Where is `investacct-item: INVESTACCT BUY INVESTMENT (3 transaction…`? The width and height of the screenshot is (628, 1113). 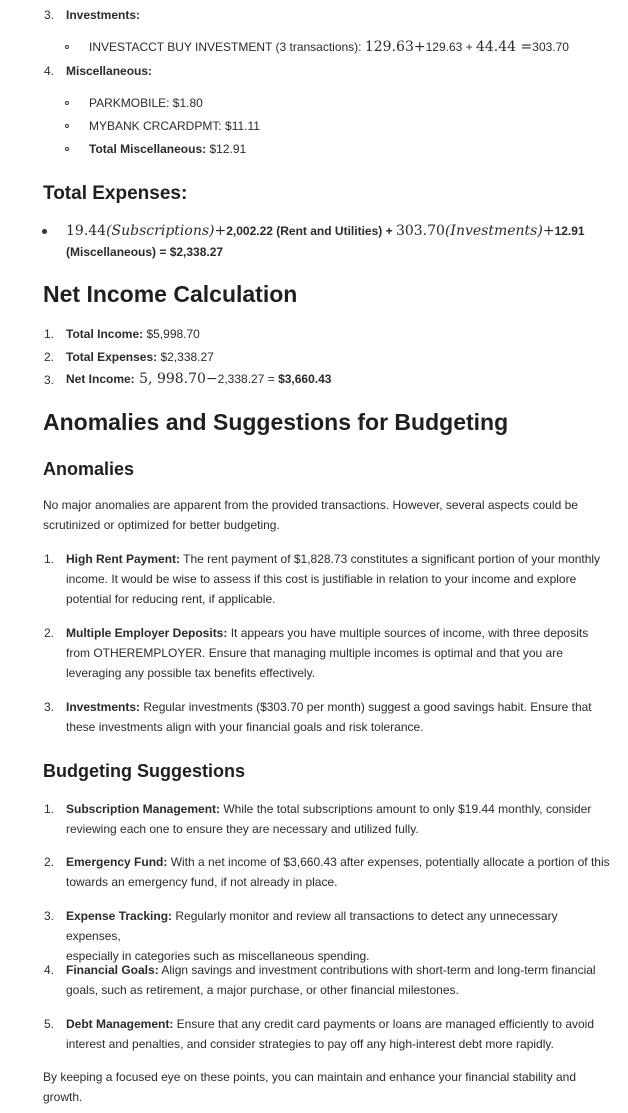 investacct-item: INVESTACCT BUY INVESTMENT (3 transaction… is located at coordinates (329, 47).